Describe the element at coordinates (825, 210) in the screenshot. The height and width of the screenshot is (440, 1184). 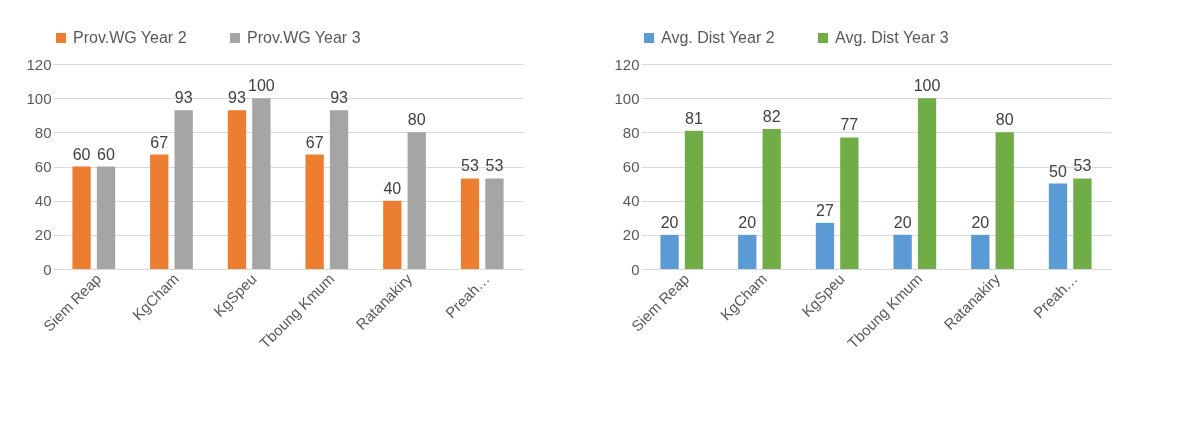
I see `data-label: 27` at that location.